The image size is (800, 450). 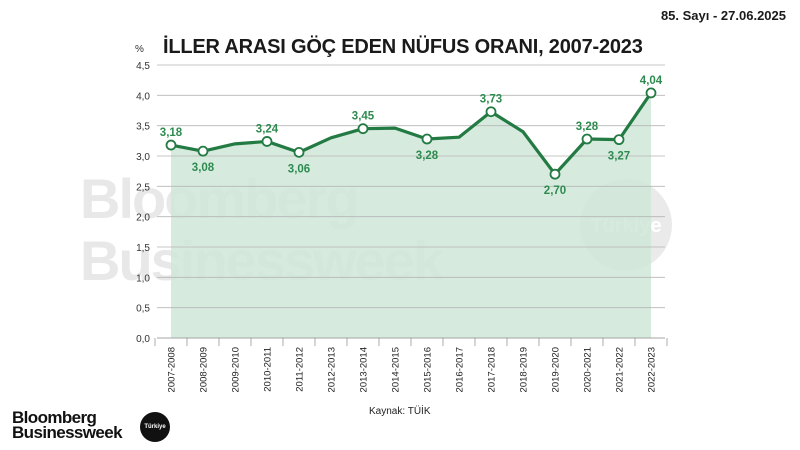 I want to click on data-point-label: 4,04, so click(x=651, y=81).